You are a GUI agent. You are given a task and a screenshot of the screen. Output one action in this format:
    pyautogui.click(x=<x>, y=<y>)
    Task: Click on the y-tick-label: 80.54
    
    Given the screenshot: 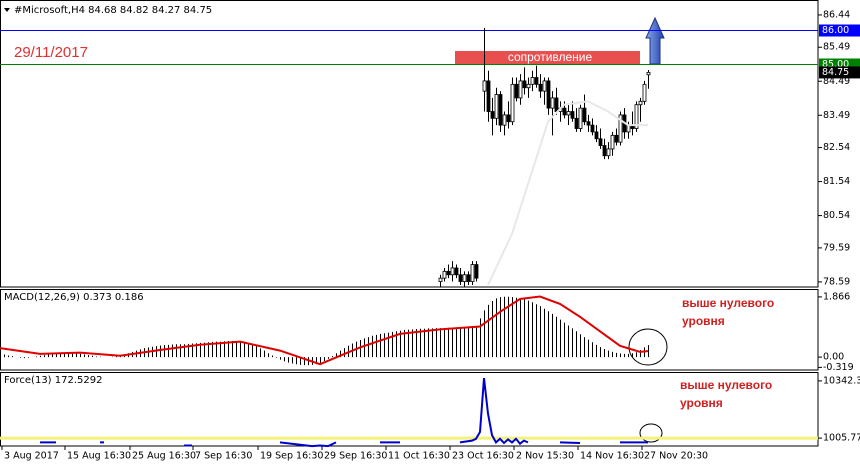 What is the action you would take?
    pyautogui.click(x=836, y=215)
    